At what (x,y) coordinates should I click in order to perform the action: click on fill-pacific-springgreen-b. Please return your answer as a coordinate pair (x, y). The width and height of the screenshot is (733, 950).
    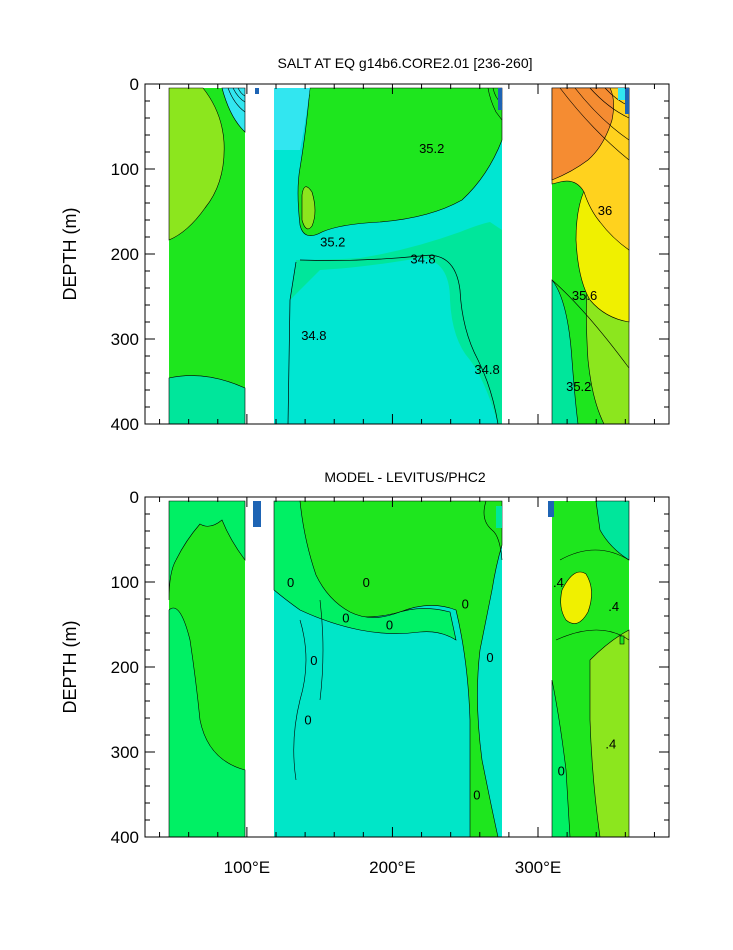
    Looking at the image, I should click on (365, 570).